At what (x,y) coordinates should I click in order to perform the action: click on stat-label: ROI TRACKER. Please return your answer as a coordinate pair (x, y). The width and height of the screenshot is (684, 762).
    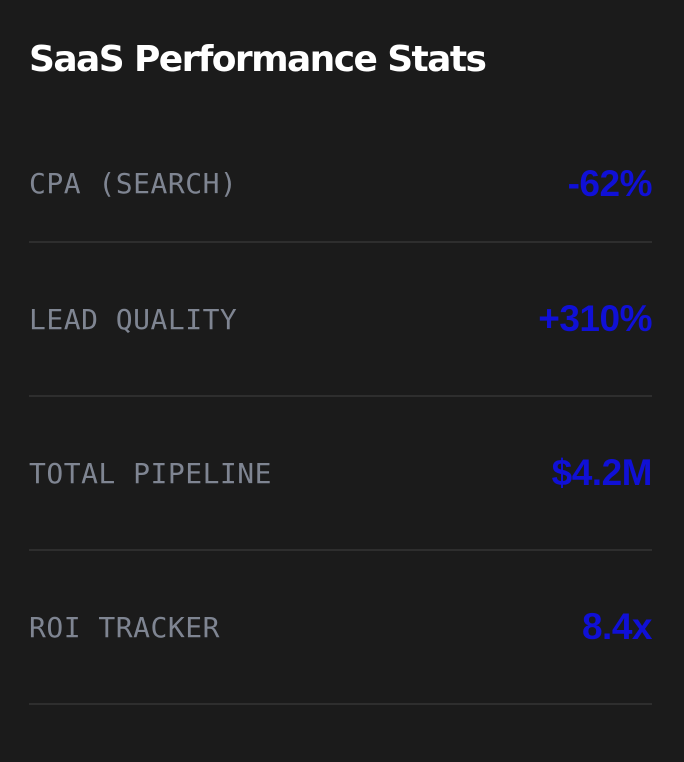
    Looking at the image, I should click on (124, 627).